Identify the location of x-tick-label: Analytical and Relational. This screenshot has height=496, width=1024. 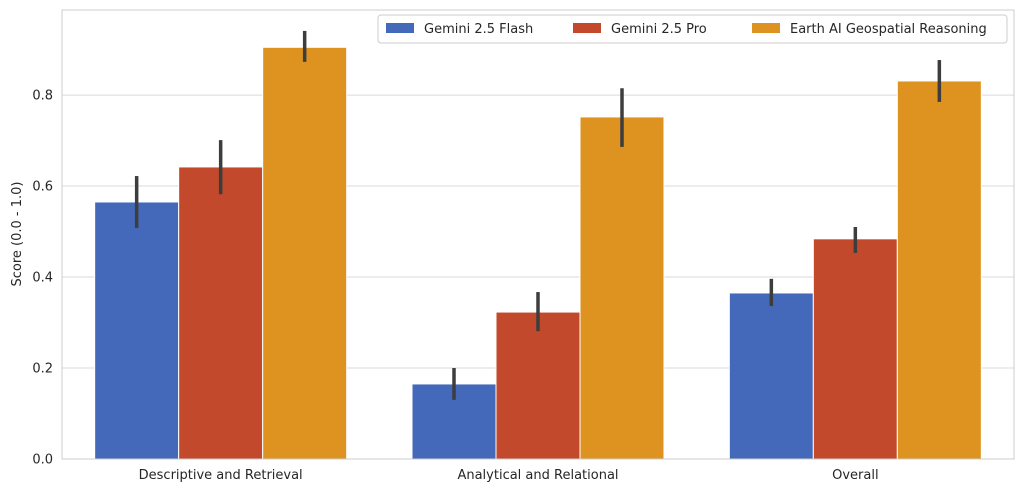
(537, 475).